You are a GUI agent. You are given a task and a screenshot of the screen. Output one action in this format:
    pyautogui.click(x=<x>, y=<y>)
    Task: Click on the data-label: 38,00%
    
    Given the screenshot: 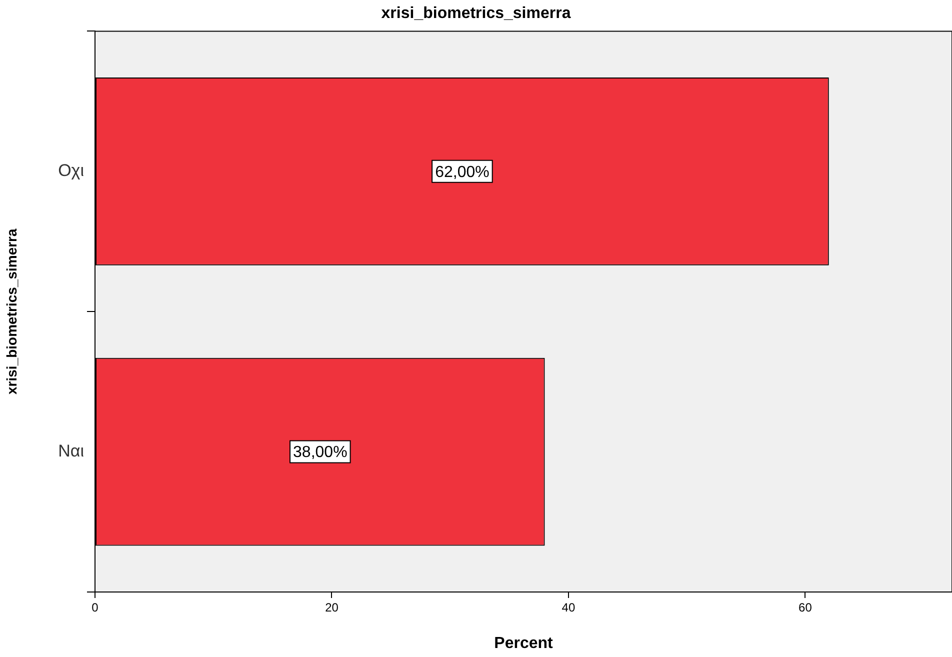 What is the action you would take?
    pyautogui.click(x=320, y=453)
    